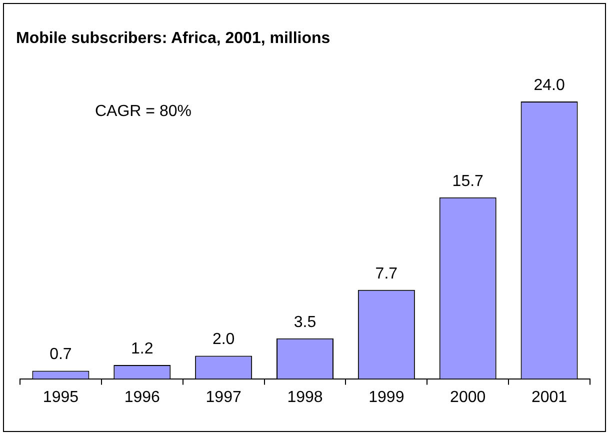 This screenshot has height=437, width=611. Describe the element at coordinates (142, 397) in the screenshot. I see `x-tick-label: 1996` at that location.